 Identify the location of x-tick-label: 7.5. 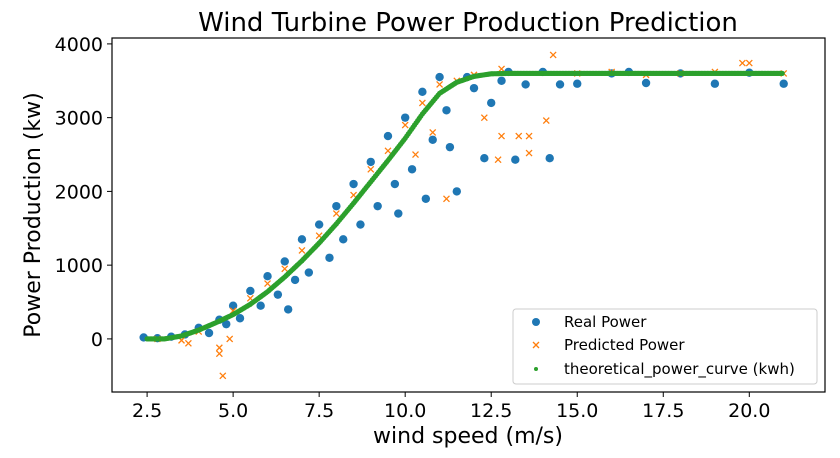
(319, 411).